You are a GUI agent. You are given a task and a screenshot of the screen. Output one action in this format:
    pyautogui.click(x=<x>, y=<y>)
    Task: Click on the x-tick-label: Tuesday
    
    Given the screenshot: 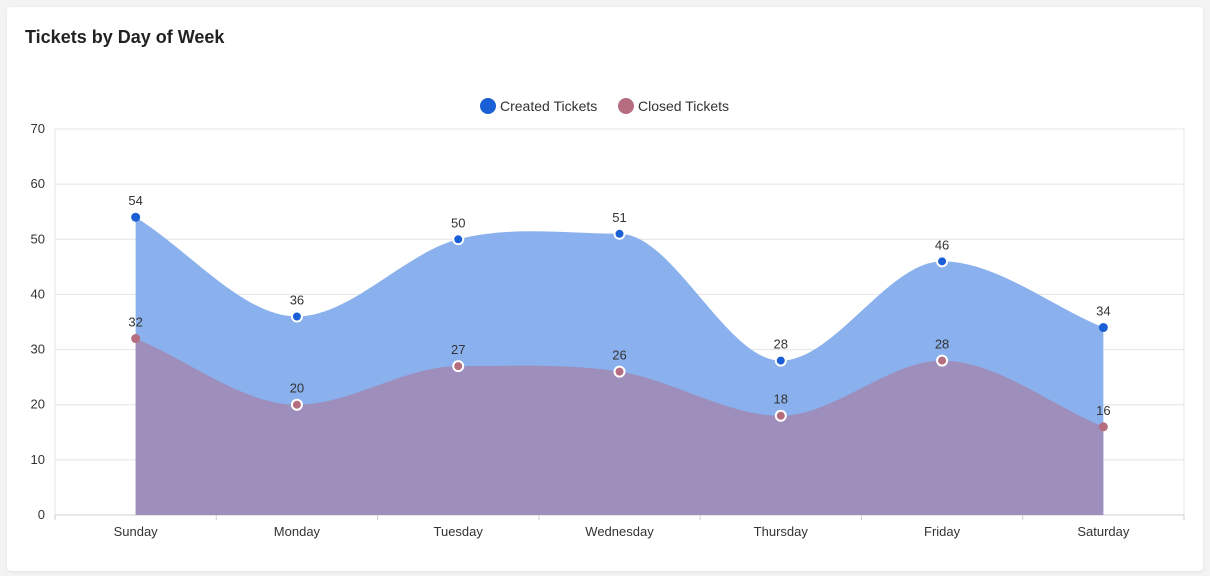 What is the action you would take?
    pyautogui.click(x=459, y=531)
    